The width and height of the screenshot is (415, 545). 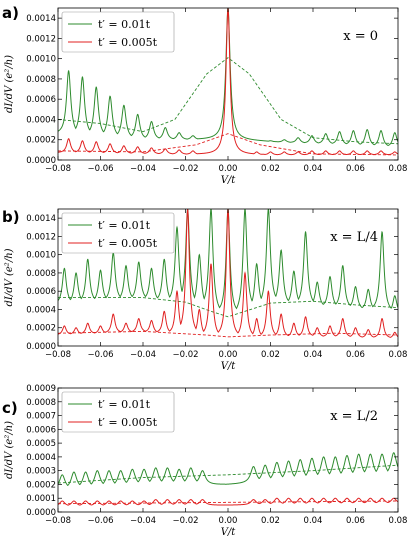 I want to click on series-group, so click(x=228, y=479).